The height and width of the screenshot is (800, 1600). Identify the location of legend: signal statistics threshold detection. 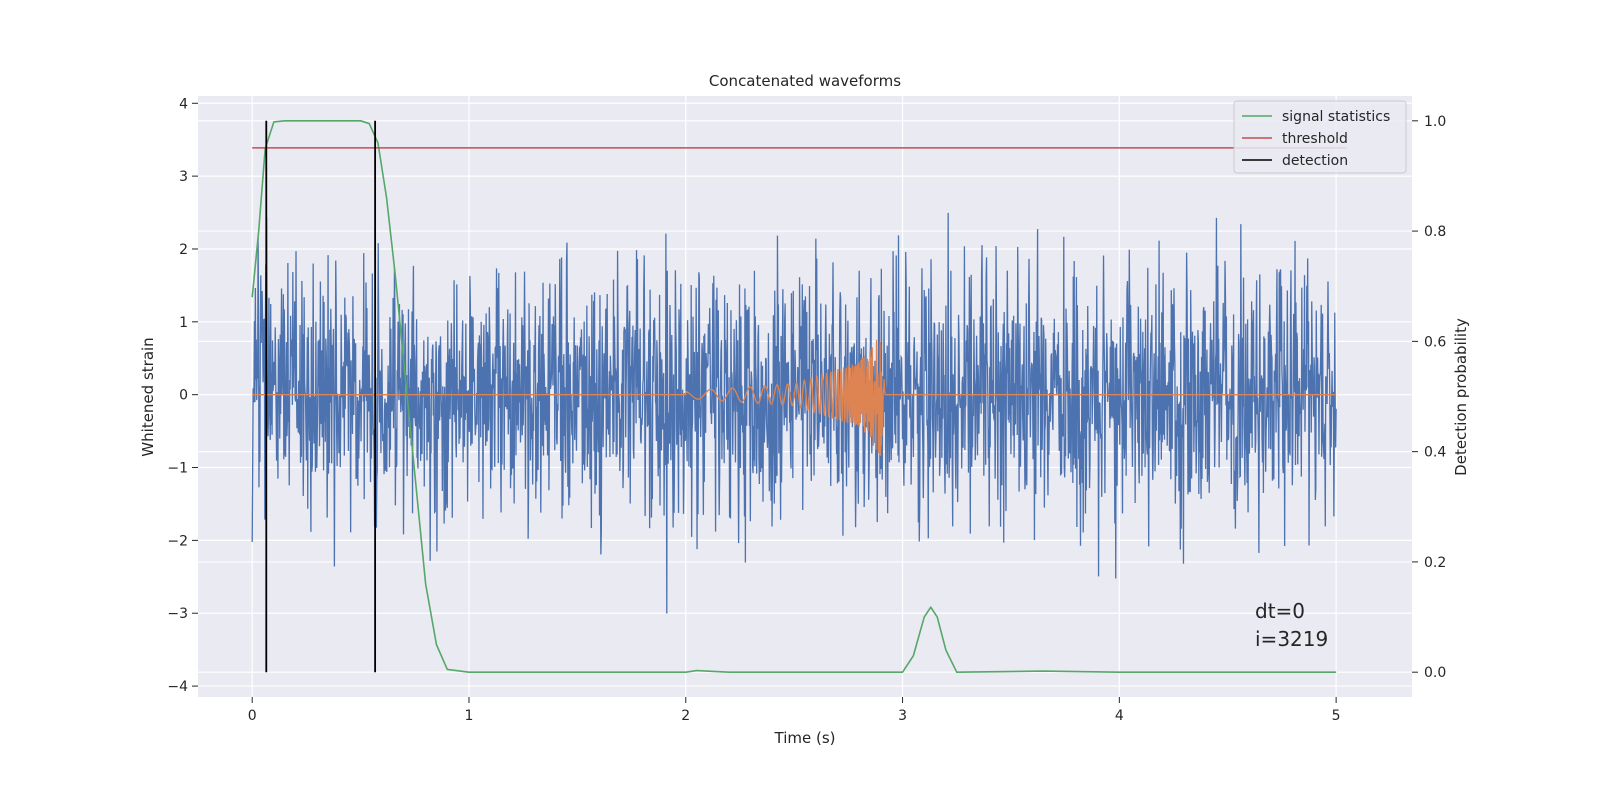
(1320, 137).